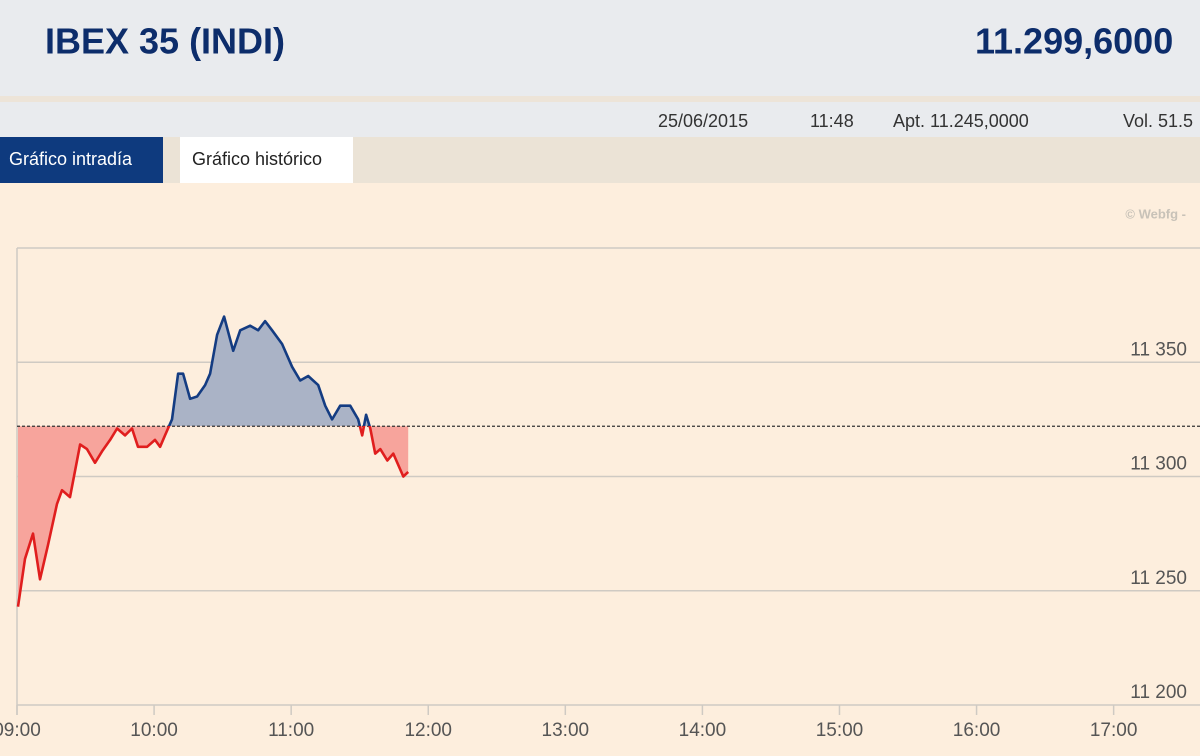 This screenshot has width=1200, height=756. I want to click on tab, so click(266, 160).